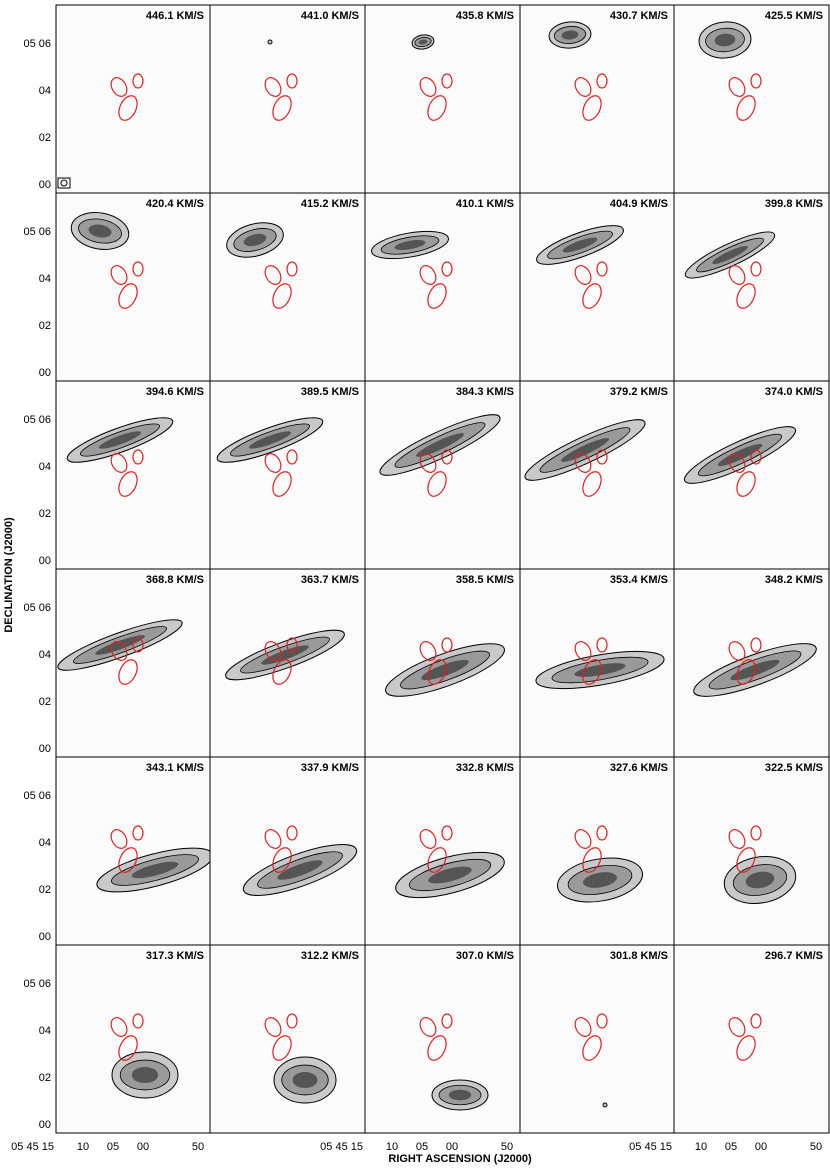 This screenshot has height=1172, width=830. I want to click on channel-panel: 363.7 KM/S, so click(287, 663).